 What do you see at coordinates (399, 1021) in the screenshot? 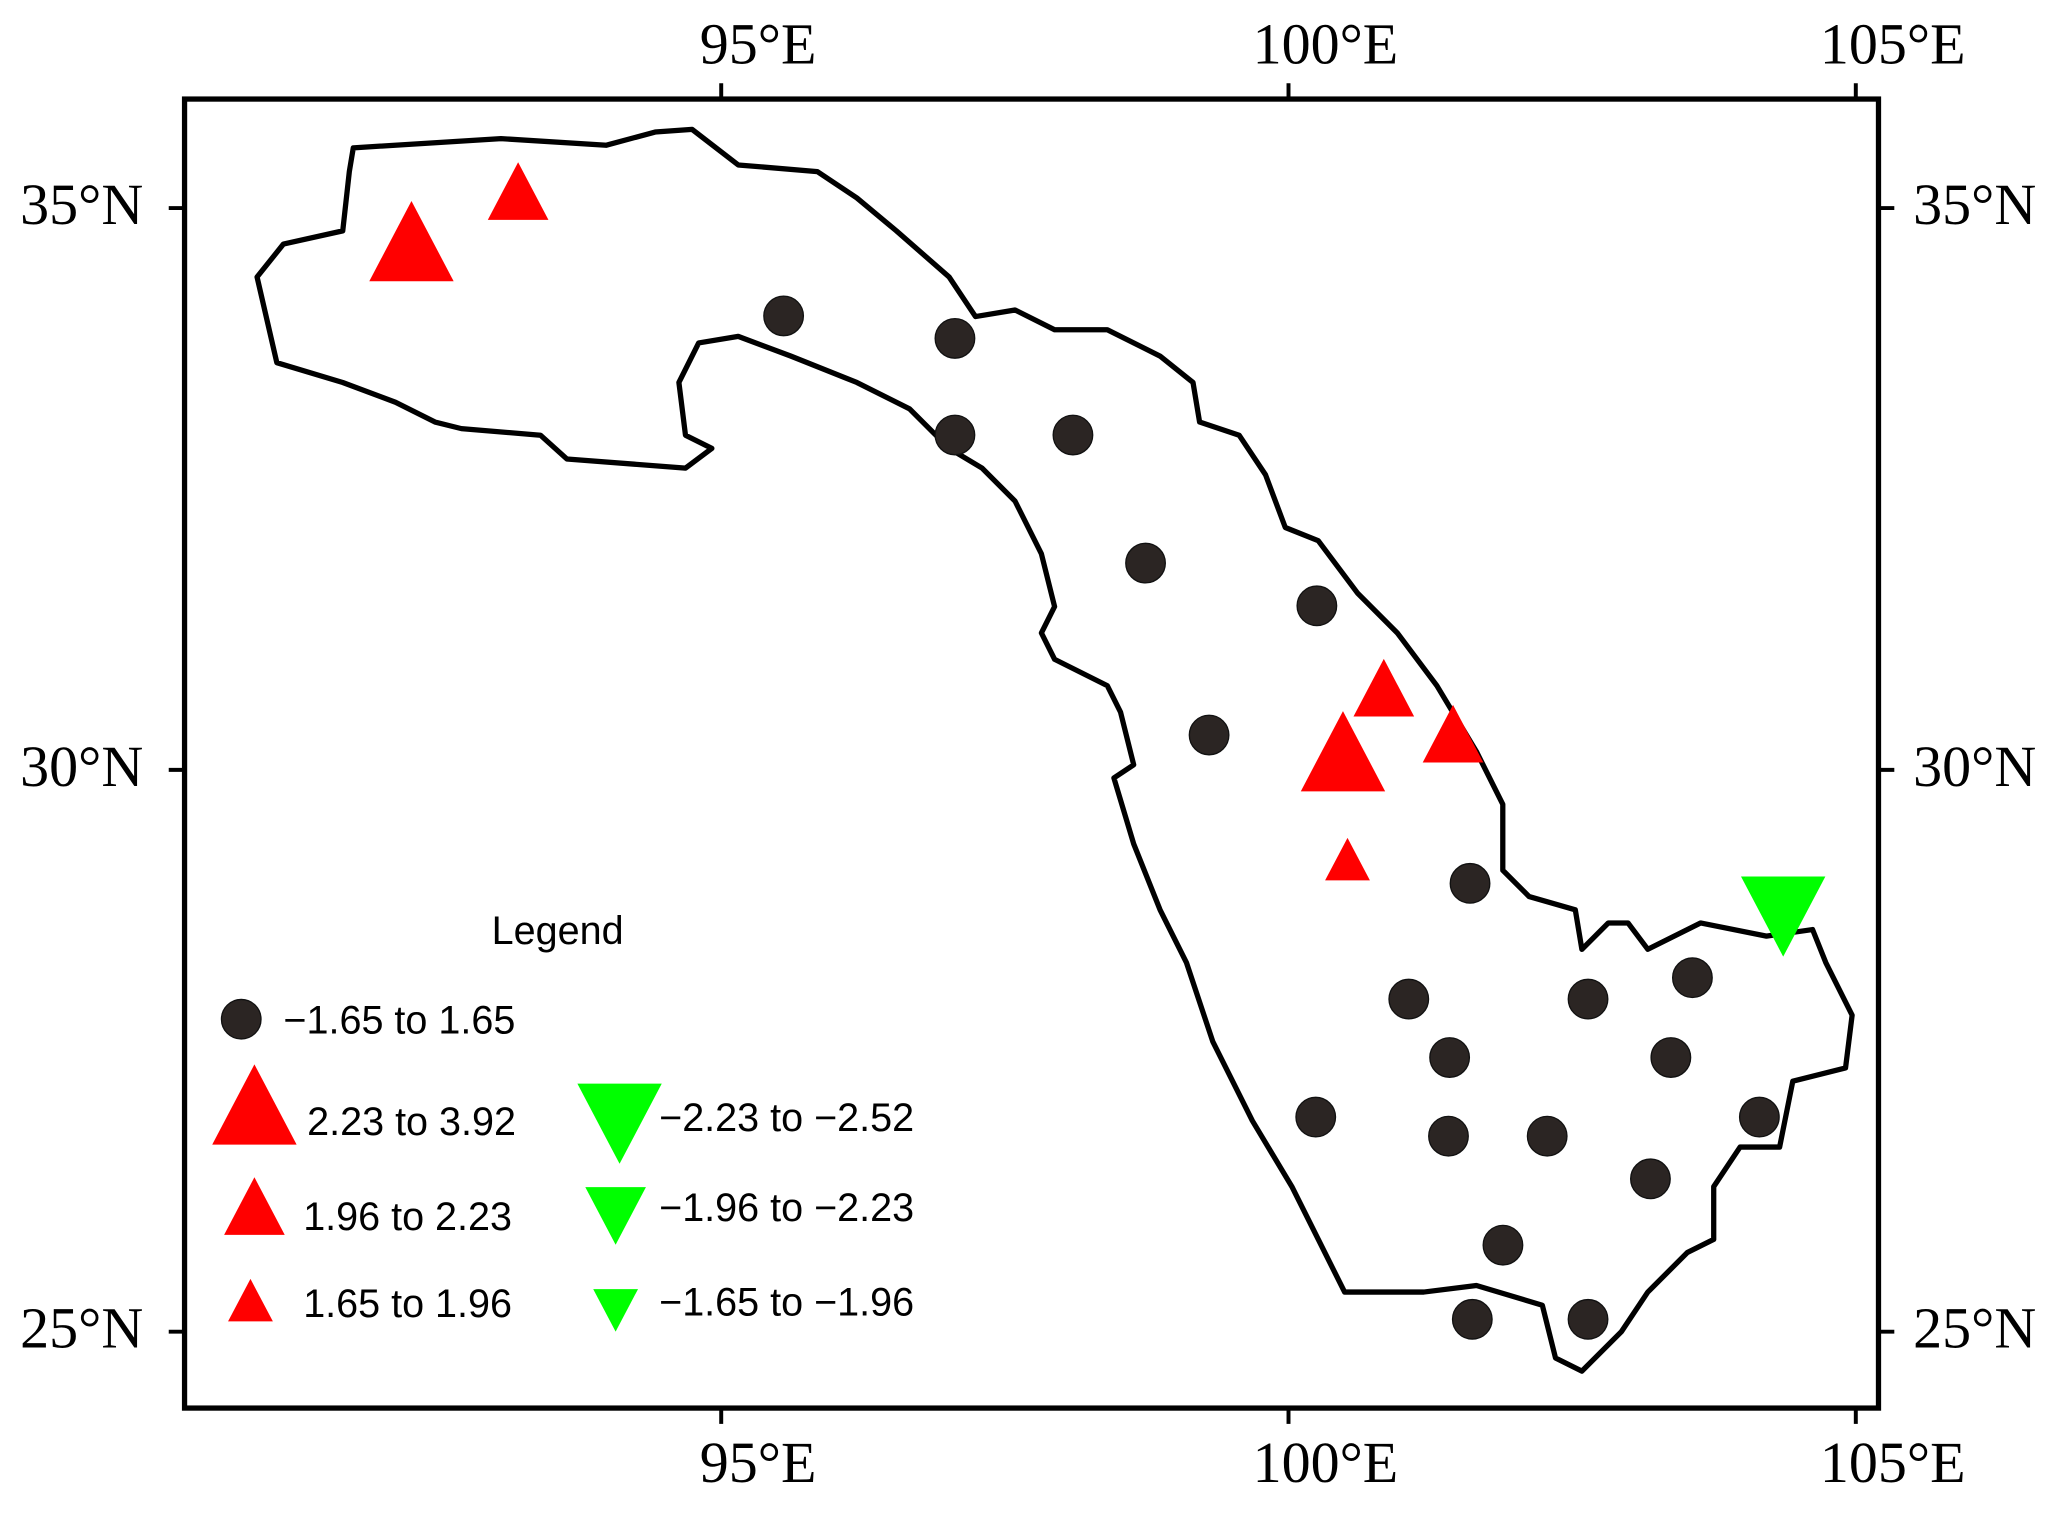
I see `legend-label: −1.65 to 1.65` at bounding box center [399, 1021].